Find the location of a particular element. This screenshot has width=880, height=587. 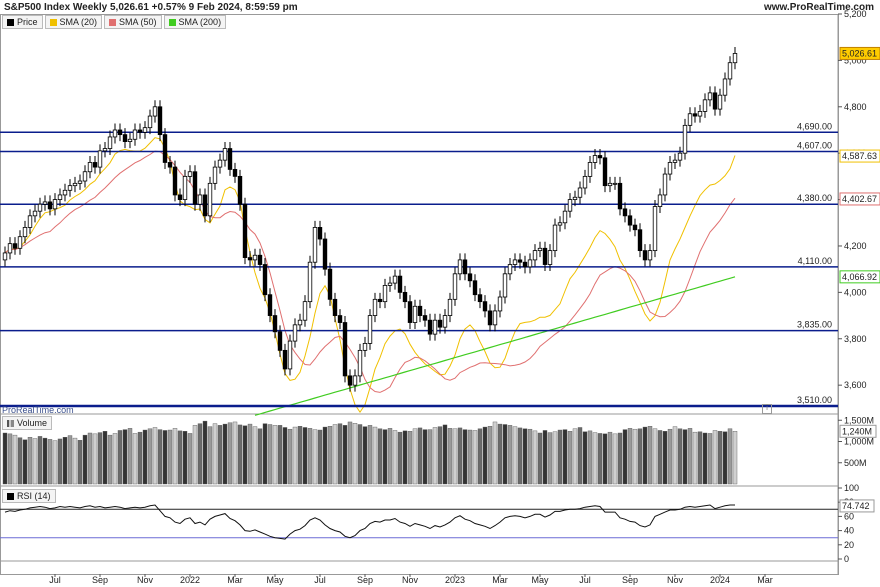

y-tick-label-6: 4,000 is located at coordinates (855, 292).